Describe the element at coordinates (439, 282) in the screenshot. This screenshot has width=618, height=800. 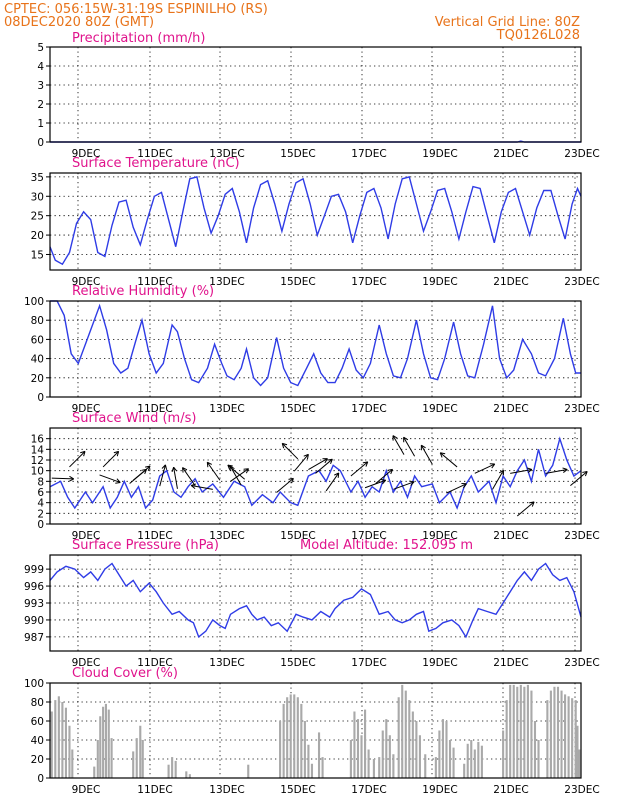
I see `temp-xtick-label: 19DEC` at that location.